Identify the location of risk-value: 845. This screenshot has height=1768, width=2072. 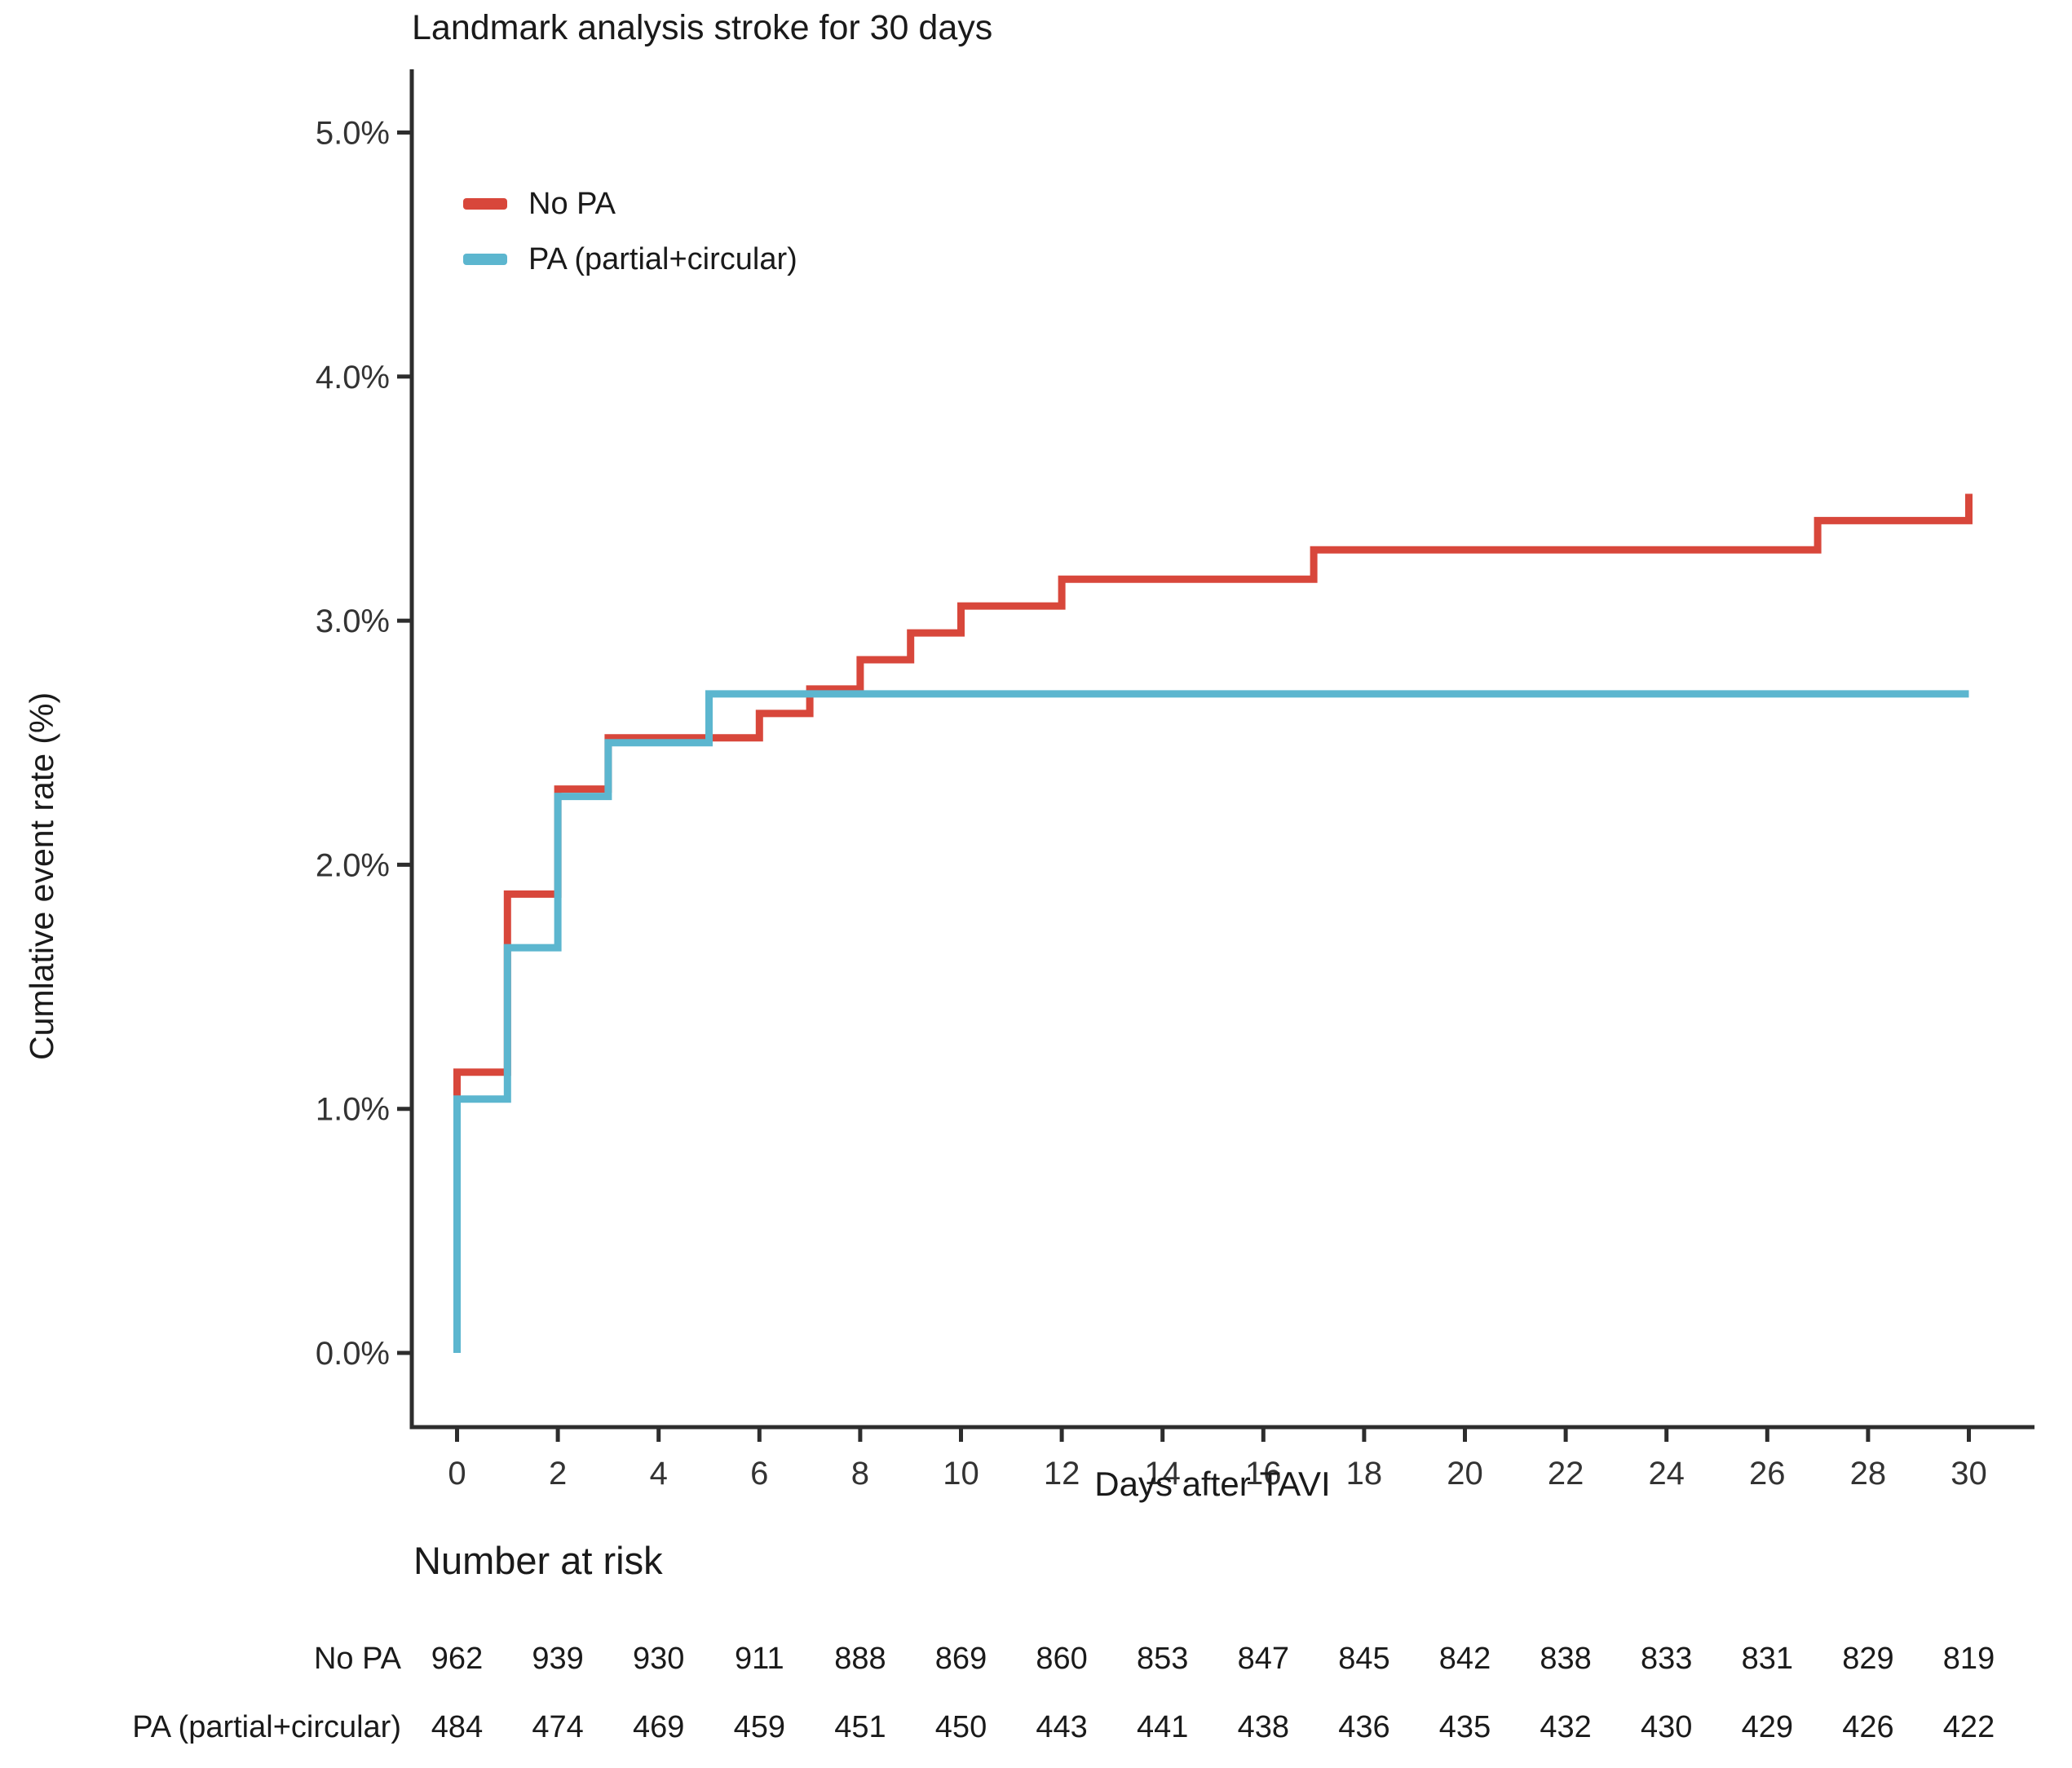
(1364, 1659).